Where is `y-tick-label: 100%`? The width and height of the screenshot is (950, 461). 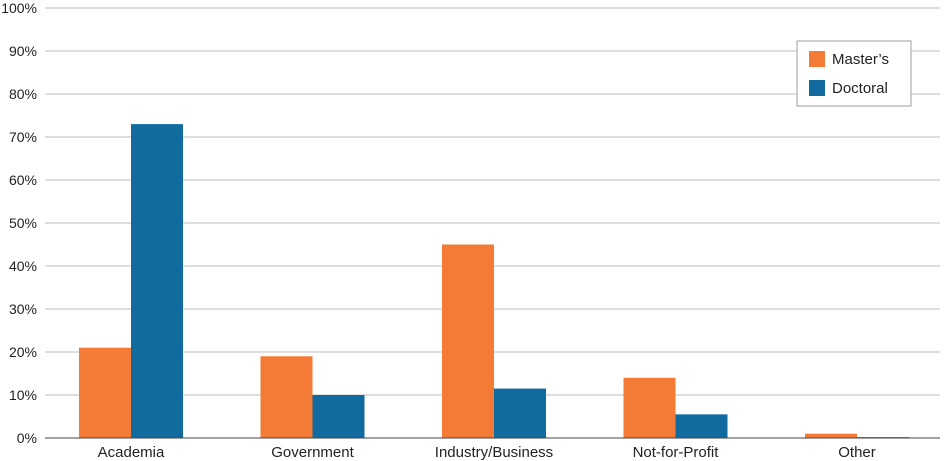
y-tick-label: 100% is located at coordinates (19, 8).